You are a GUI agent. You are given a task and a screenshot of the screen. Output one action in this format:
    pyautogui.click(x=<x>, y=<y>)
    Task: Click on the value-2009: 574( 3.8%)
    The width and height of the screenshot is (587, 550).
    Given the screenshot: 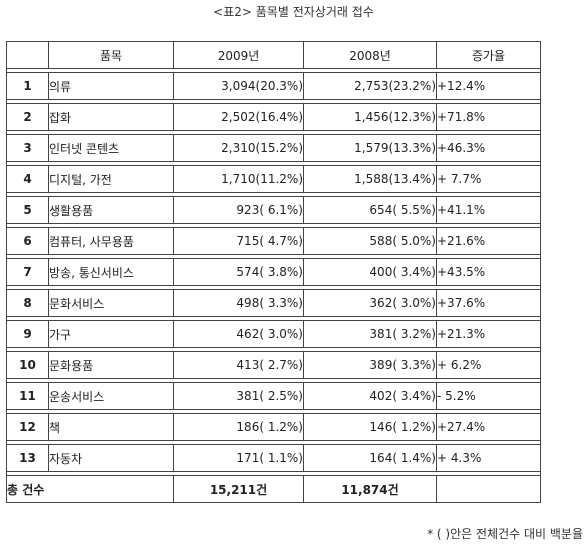 What is the action you would take?
    pyautogui.click(x=238, y=272)
    